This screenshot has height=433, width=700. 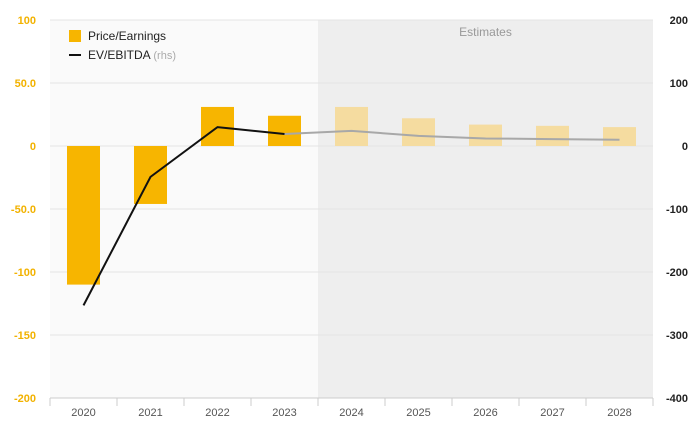 What do you see at coordinates (679, 84) in the screenshot?
I see `right-tick-label: 100` at bounding box center [679, 84].